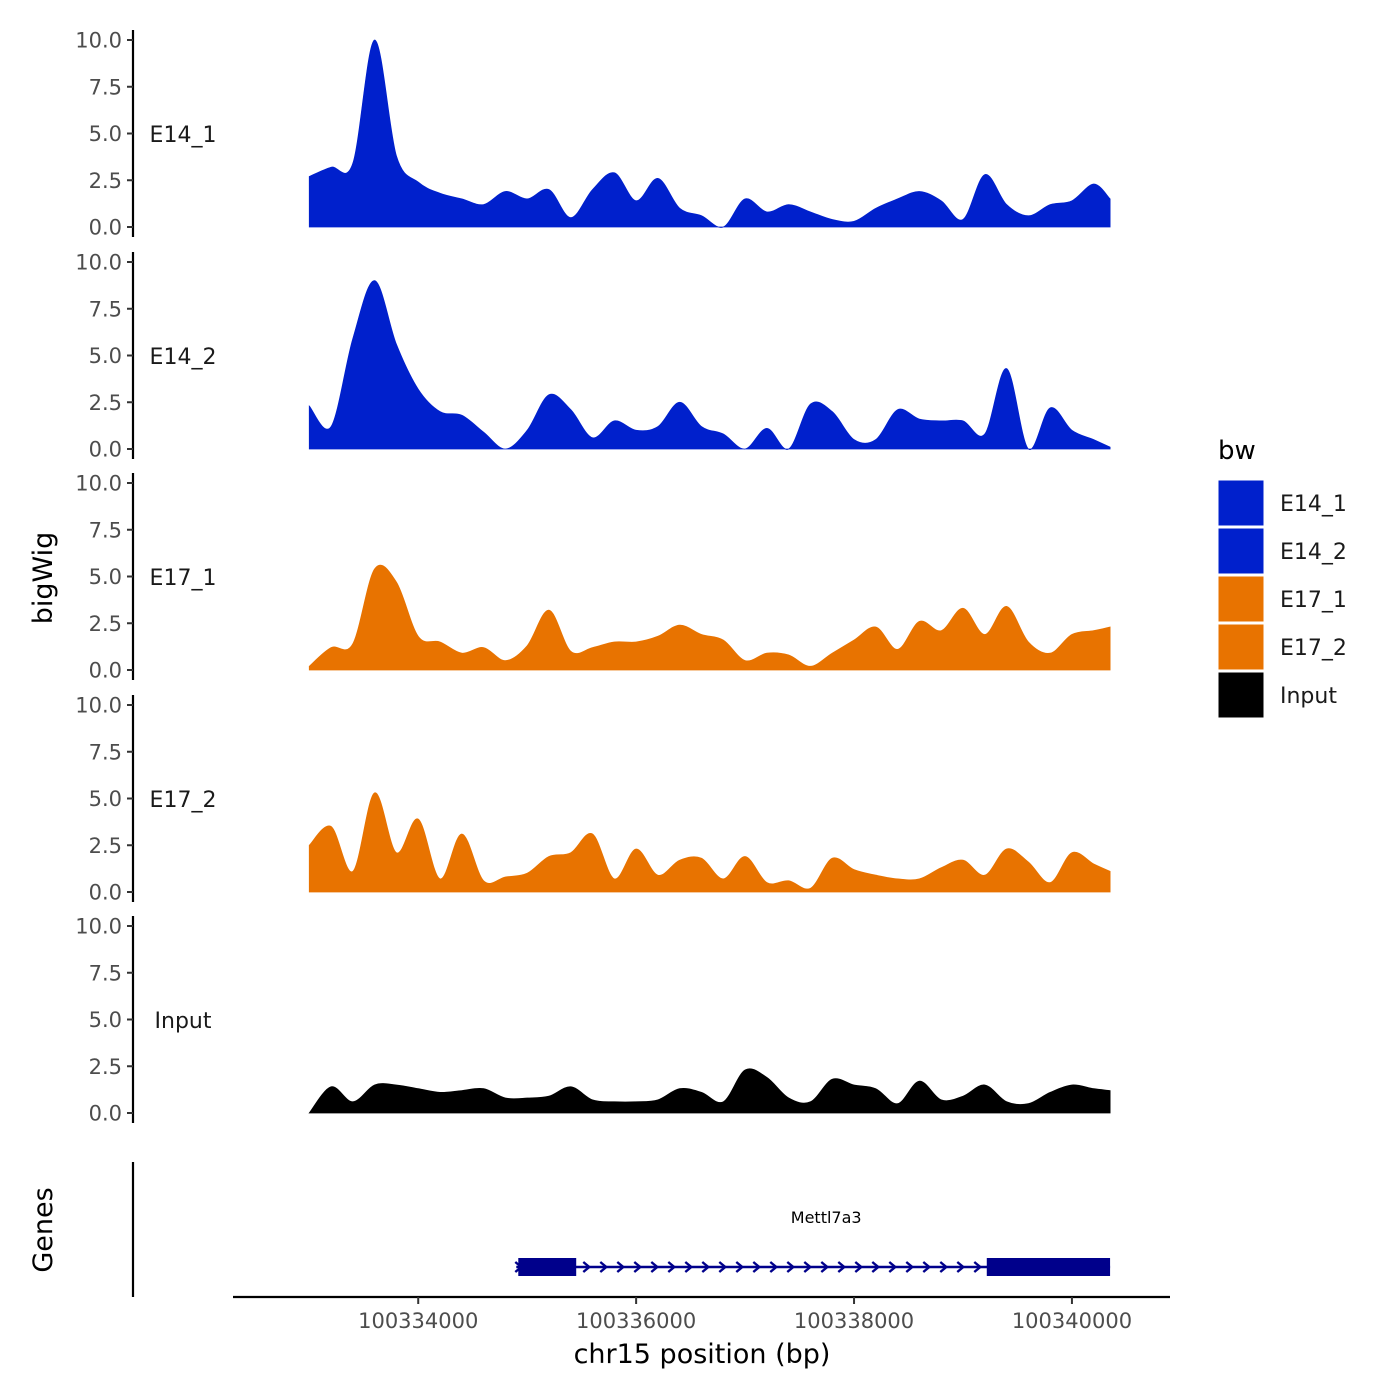  Describe the element at coordinates (43, 1229) in the screenshot. I see `genes-track-title: Genes` at that location.